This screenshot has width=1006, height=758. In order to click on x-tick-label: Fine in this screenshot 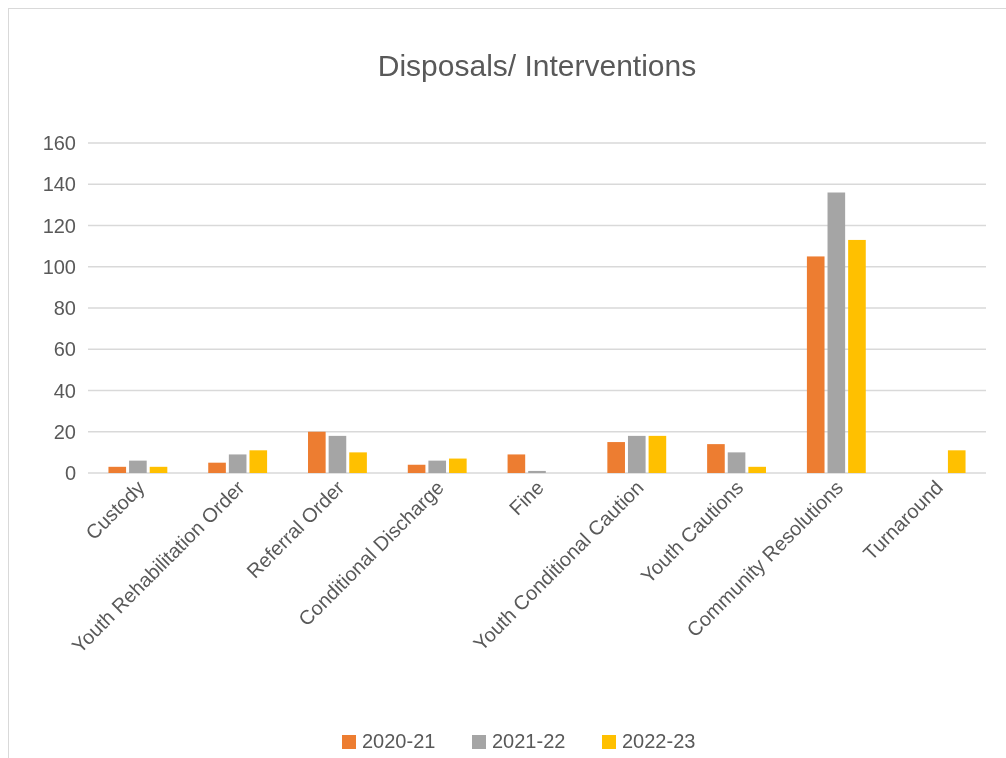, I will do `click(526, 498)`.